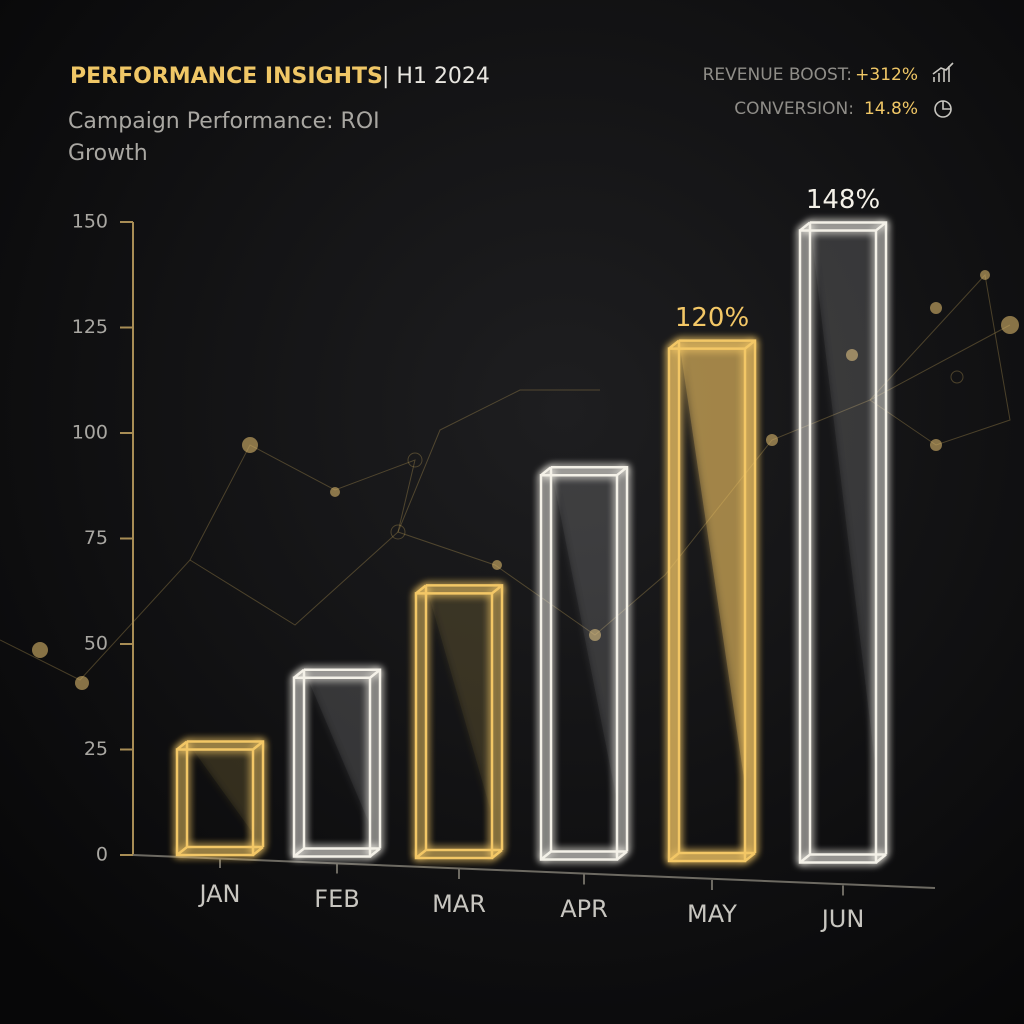 This screenshot has width=1024, height=1024. What do you see at coordinates (777, 75) in the screenshot?
I see `kpi-label: REVENUE BOOST:` at bounding box center [777, 75].